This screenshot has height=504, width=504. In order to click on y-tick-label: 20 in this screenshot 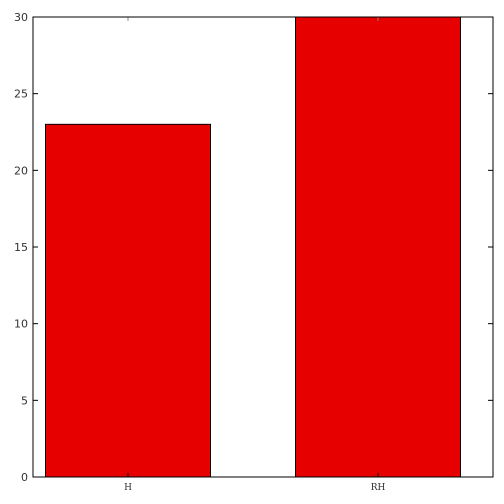, I will do `click(21, 170)`.